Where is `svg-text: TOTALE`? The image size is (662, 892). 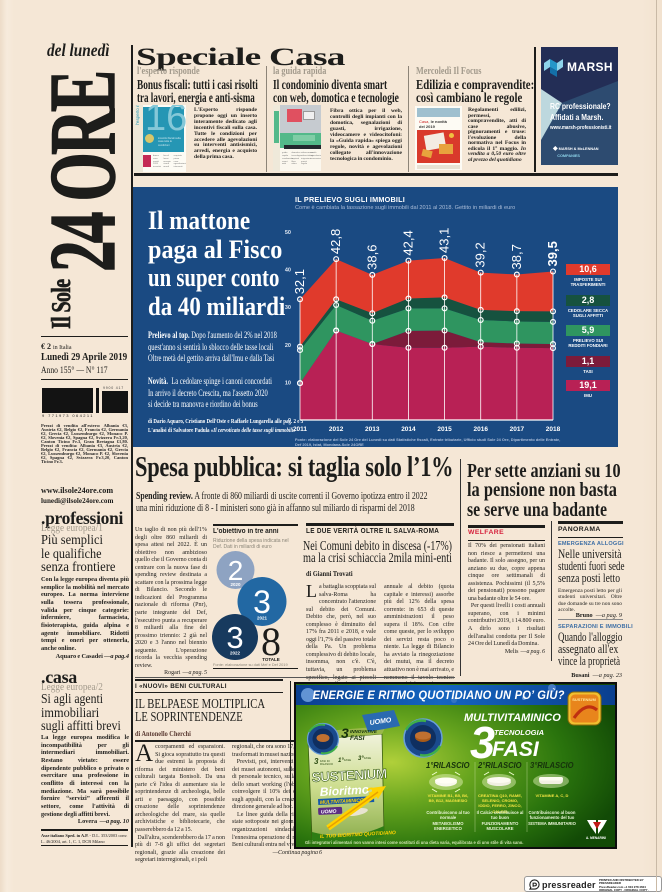 svg-text: TOTALE is located at coordinates (271, 659).